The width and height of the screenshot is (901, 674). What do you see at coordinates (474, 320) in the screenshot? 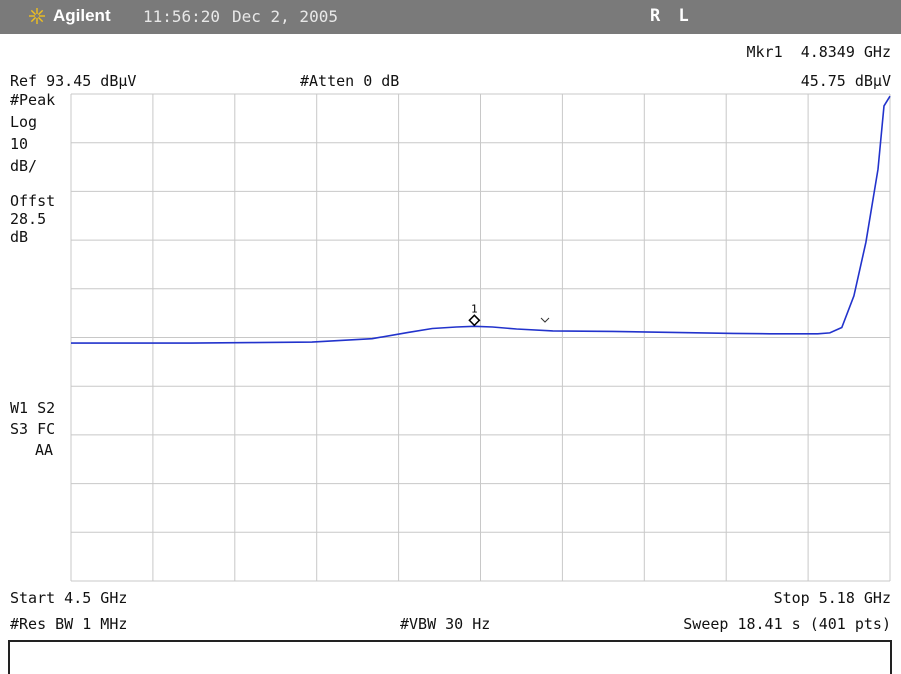
I see `marker-diamond-icon` at bounding box center [474, 320].